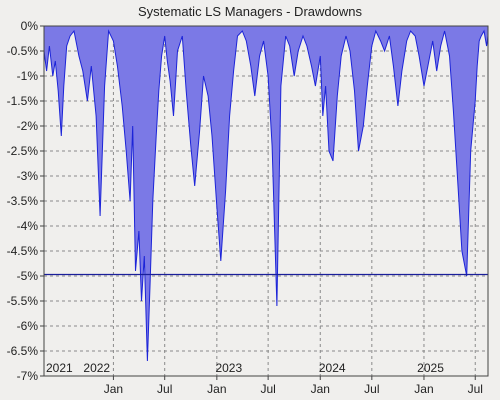 This screenshot has width=500, height=400. What do you see at coordinates (430, 368) in the screenshot?
I see `year-label: 2025` at bounding box center [430, 368].